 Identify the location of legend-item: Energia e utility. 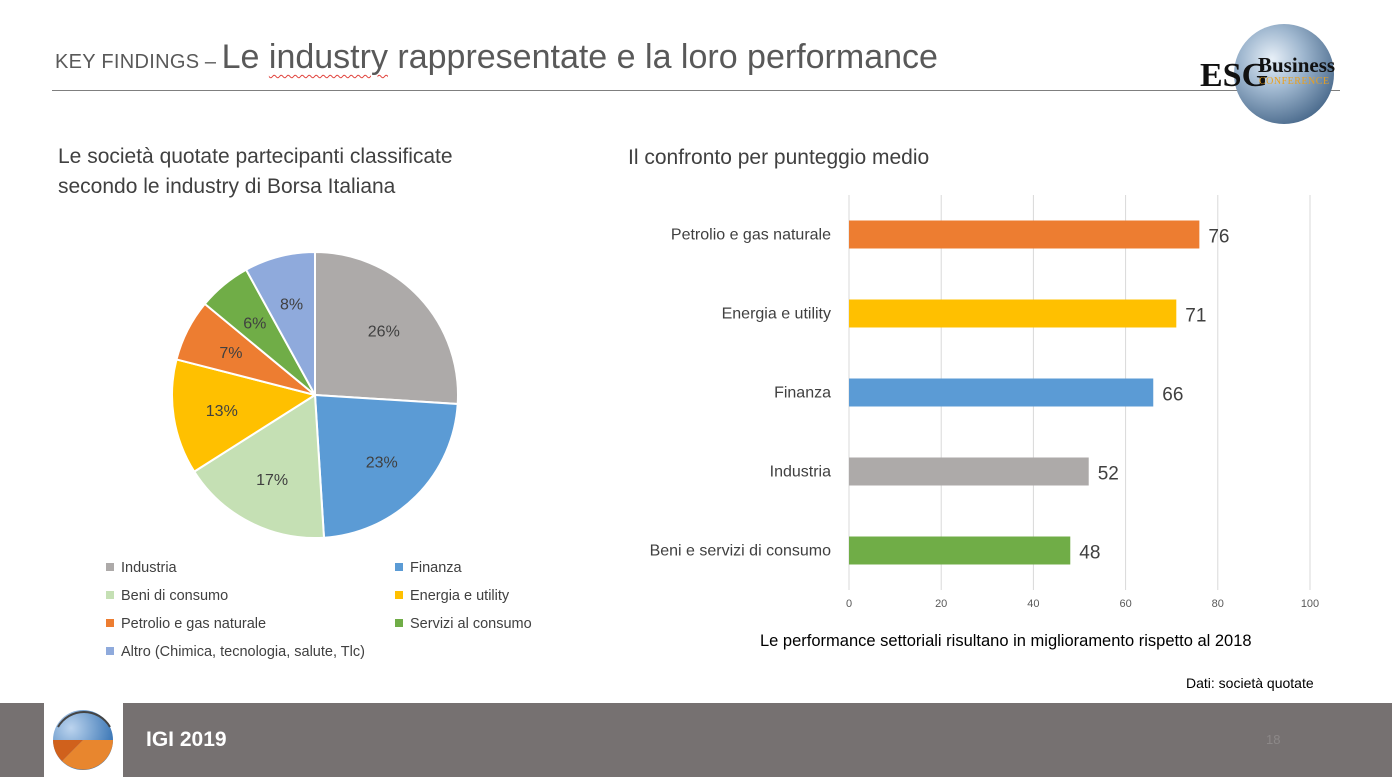
(452, 596).